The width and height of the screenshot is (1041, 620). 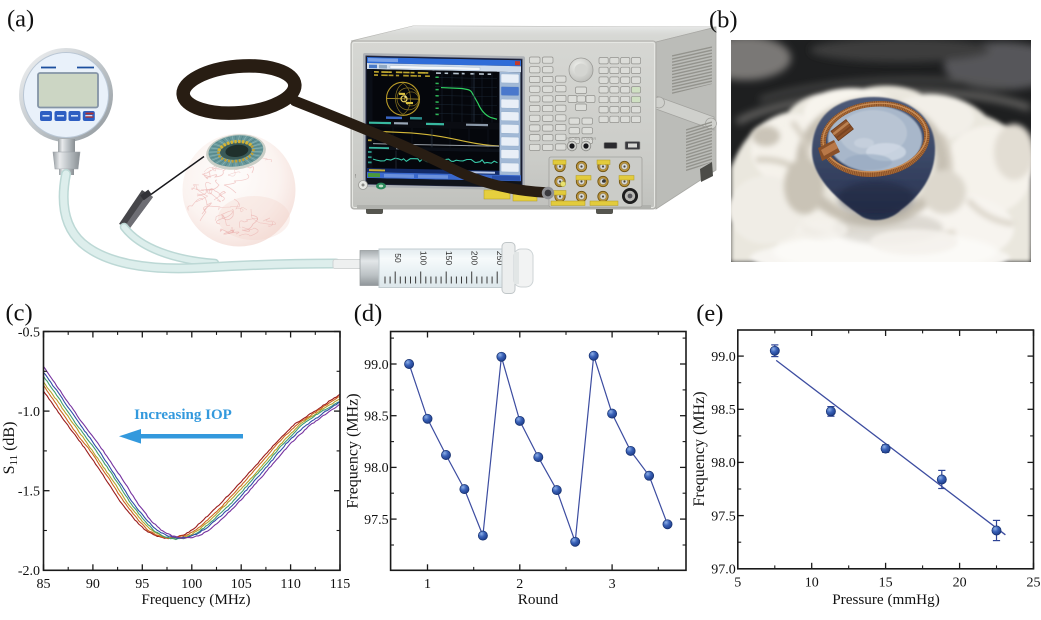 What do you see at coordinates (449, 258) in the screenshot?
I see `svg-text: 150` at bounding box center [449, 258].